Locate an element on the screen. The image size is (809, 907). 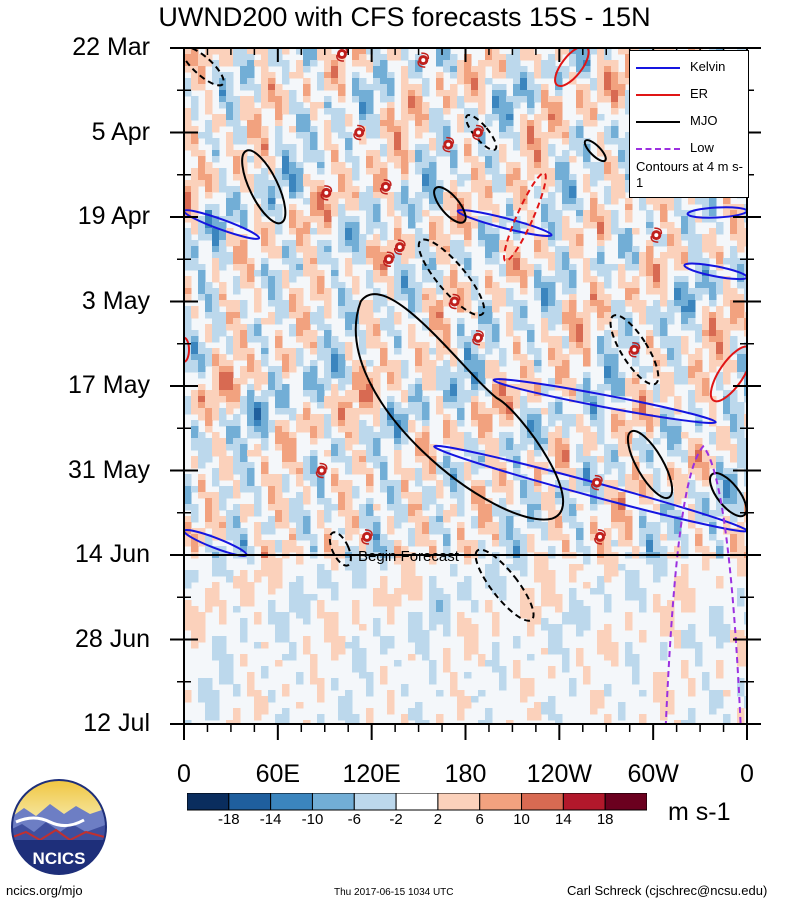
footer-author: Carl Schreck (cjschrec@ncsu.edu) is located at coordinates (667, 890).